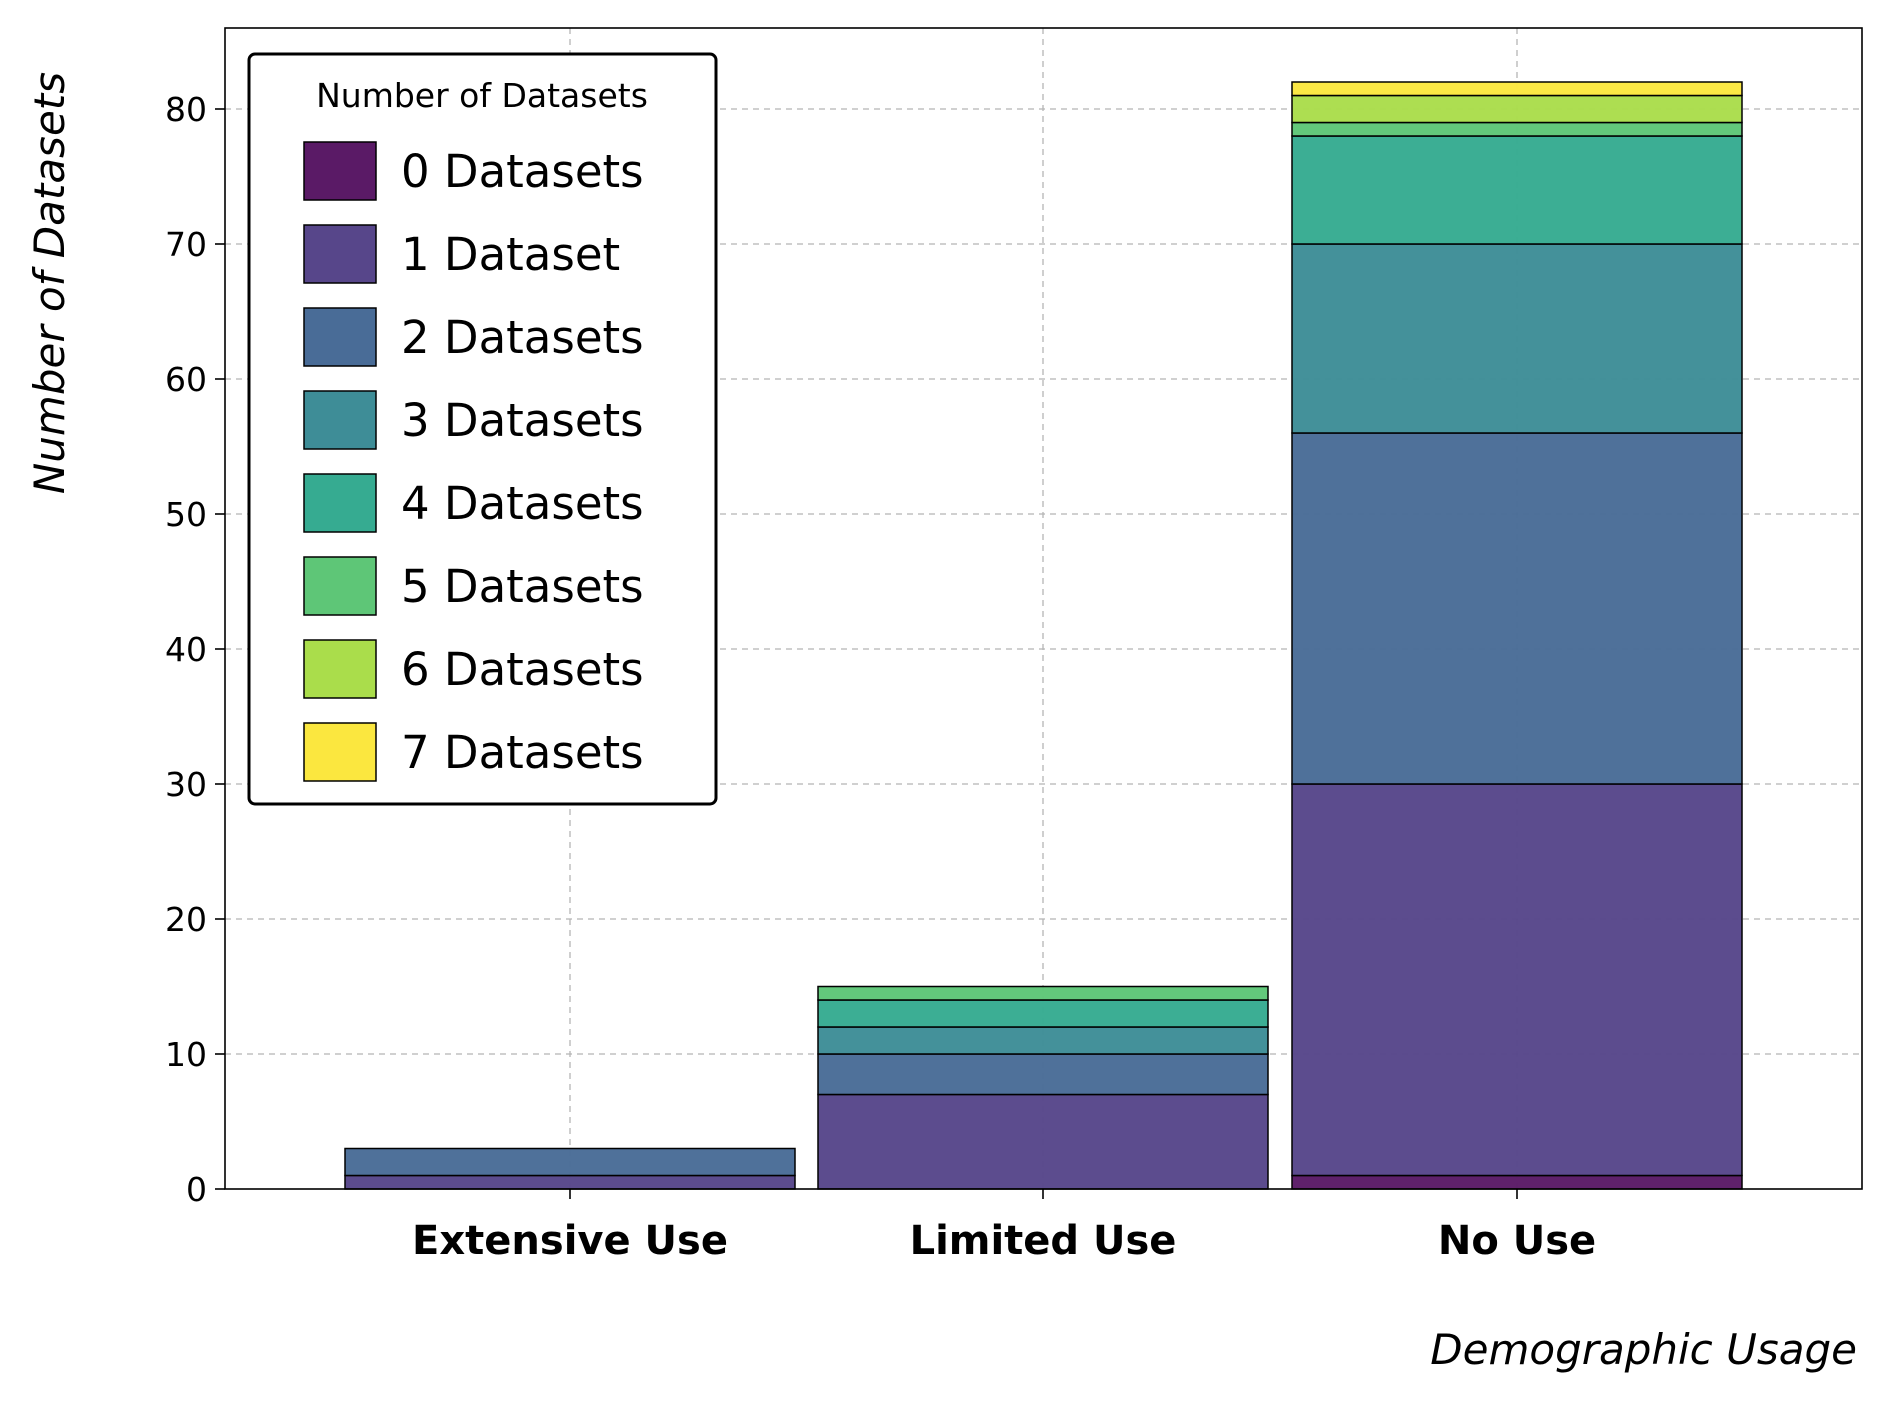 This screenshot has height=1404, width=1880. I want to click on y-tick-label-30: 30, so click(186, 784).